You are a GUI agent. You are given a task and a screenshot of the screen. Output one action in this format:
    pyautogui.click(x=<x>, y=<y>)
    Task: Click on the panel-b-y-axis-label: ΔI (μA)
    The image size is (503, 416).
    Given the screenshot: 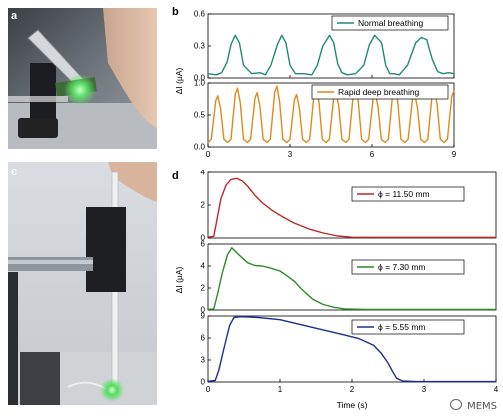 What is the action you would take?
    pyautogui.click(x=179, y=81)
    